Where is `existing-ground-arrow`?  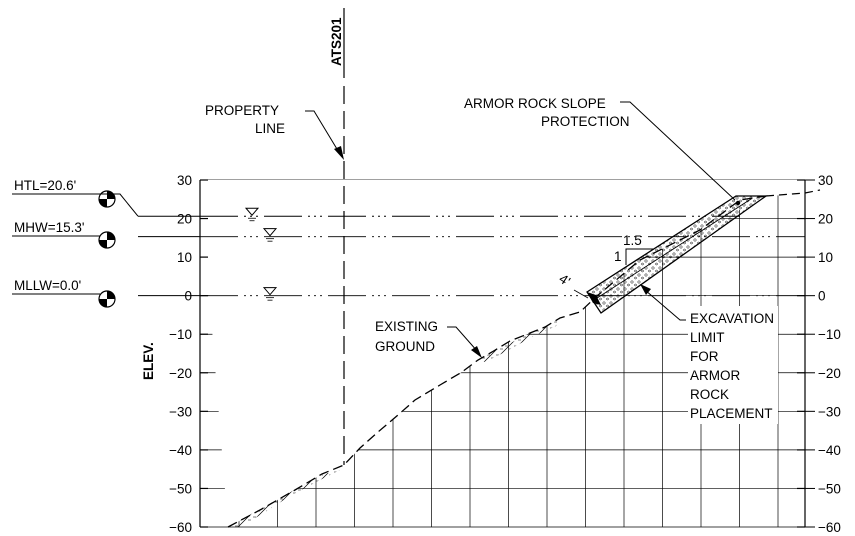
existing-ground-arrow is located at coordinates (476, 352).